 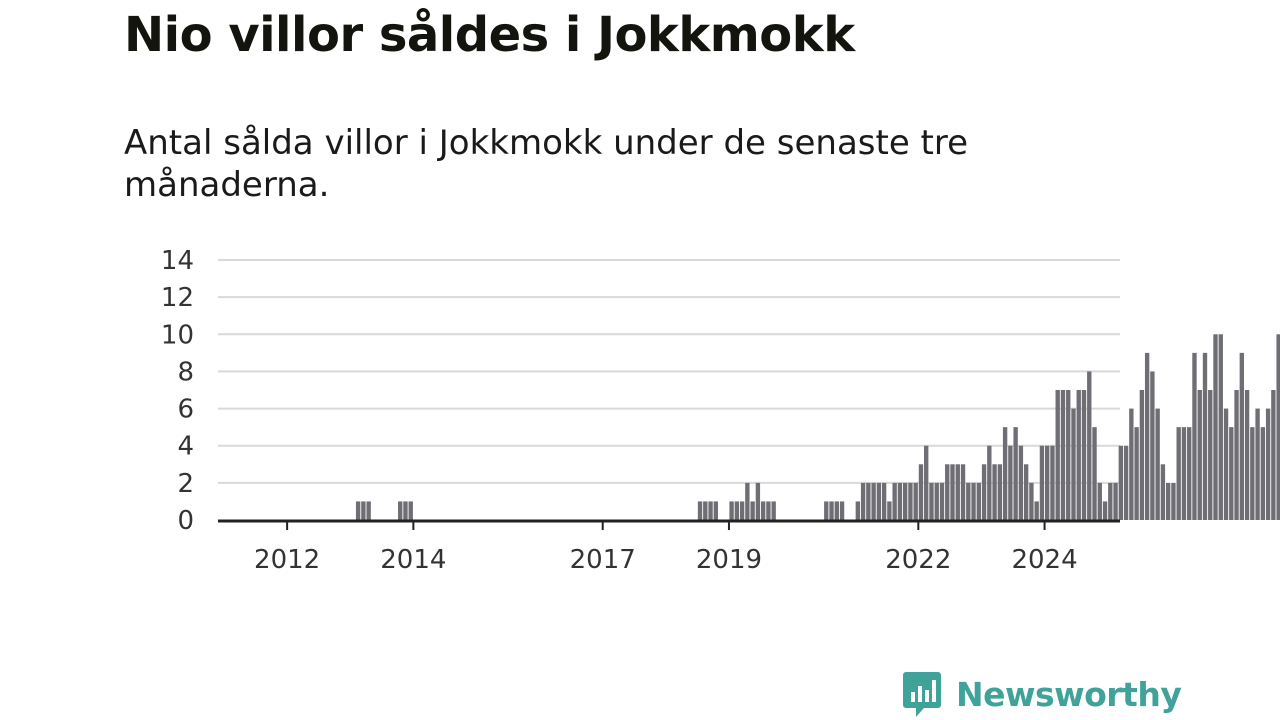 I want to click on newsworthy-logo-icon, so click(x=922, y=694).